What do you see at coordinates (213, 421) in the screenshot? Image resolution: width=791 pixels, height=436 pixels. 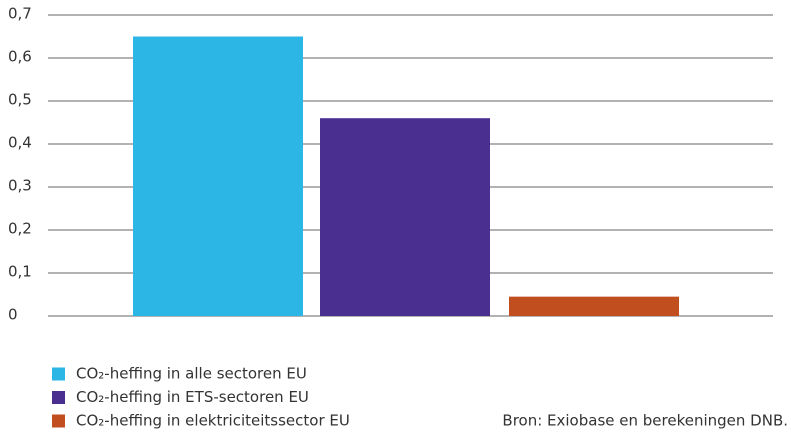 I see `legend-label: CO₂-heffing in elektriciteitssector EU` at bounding box center [213, 421].